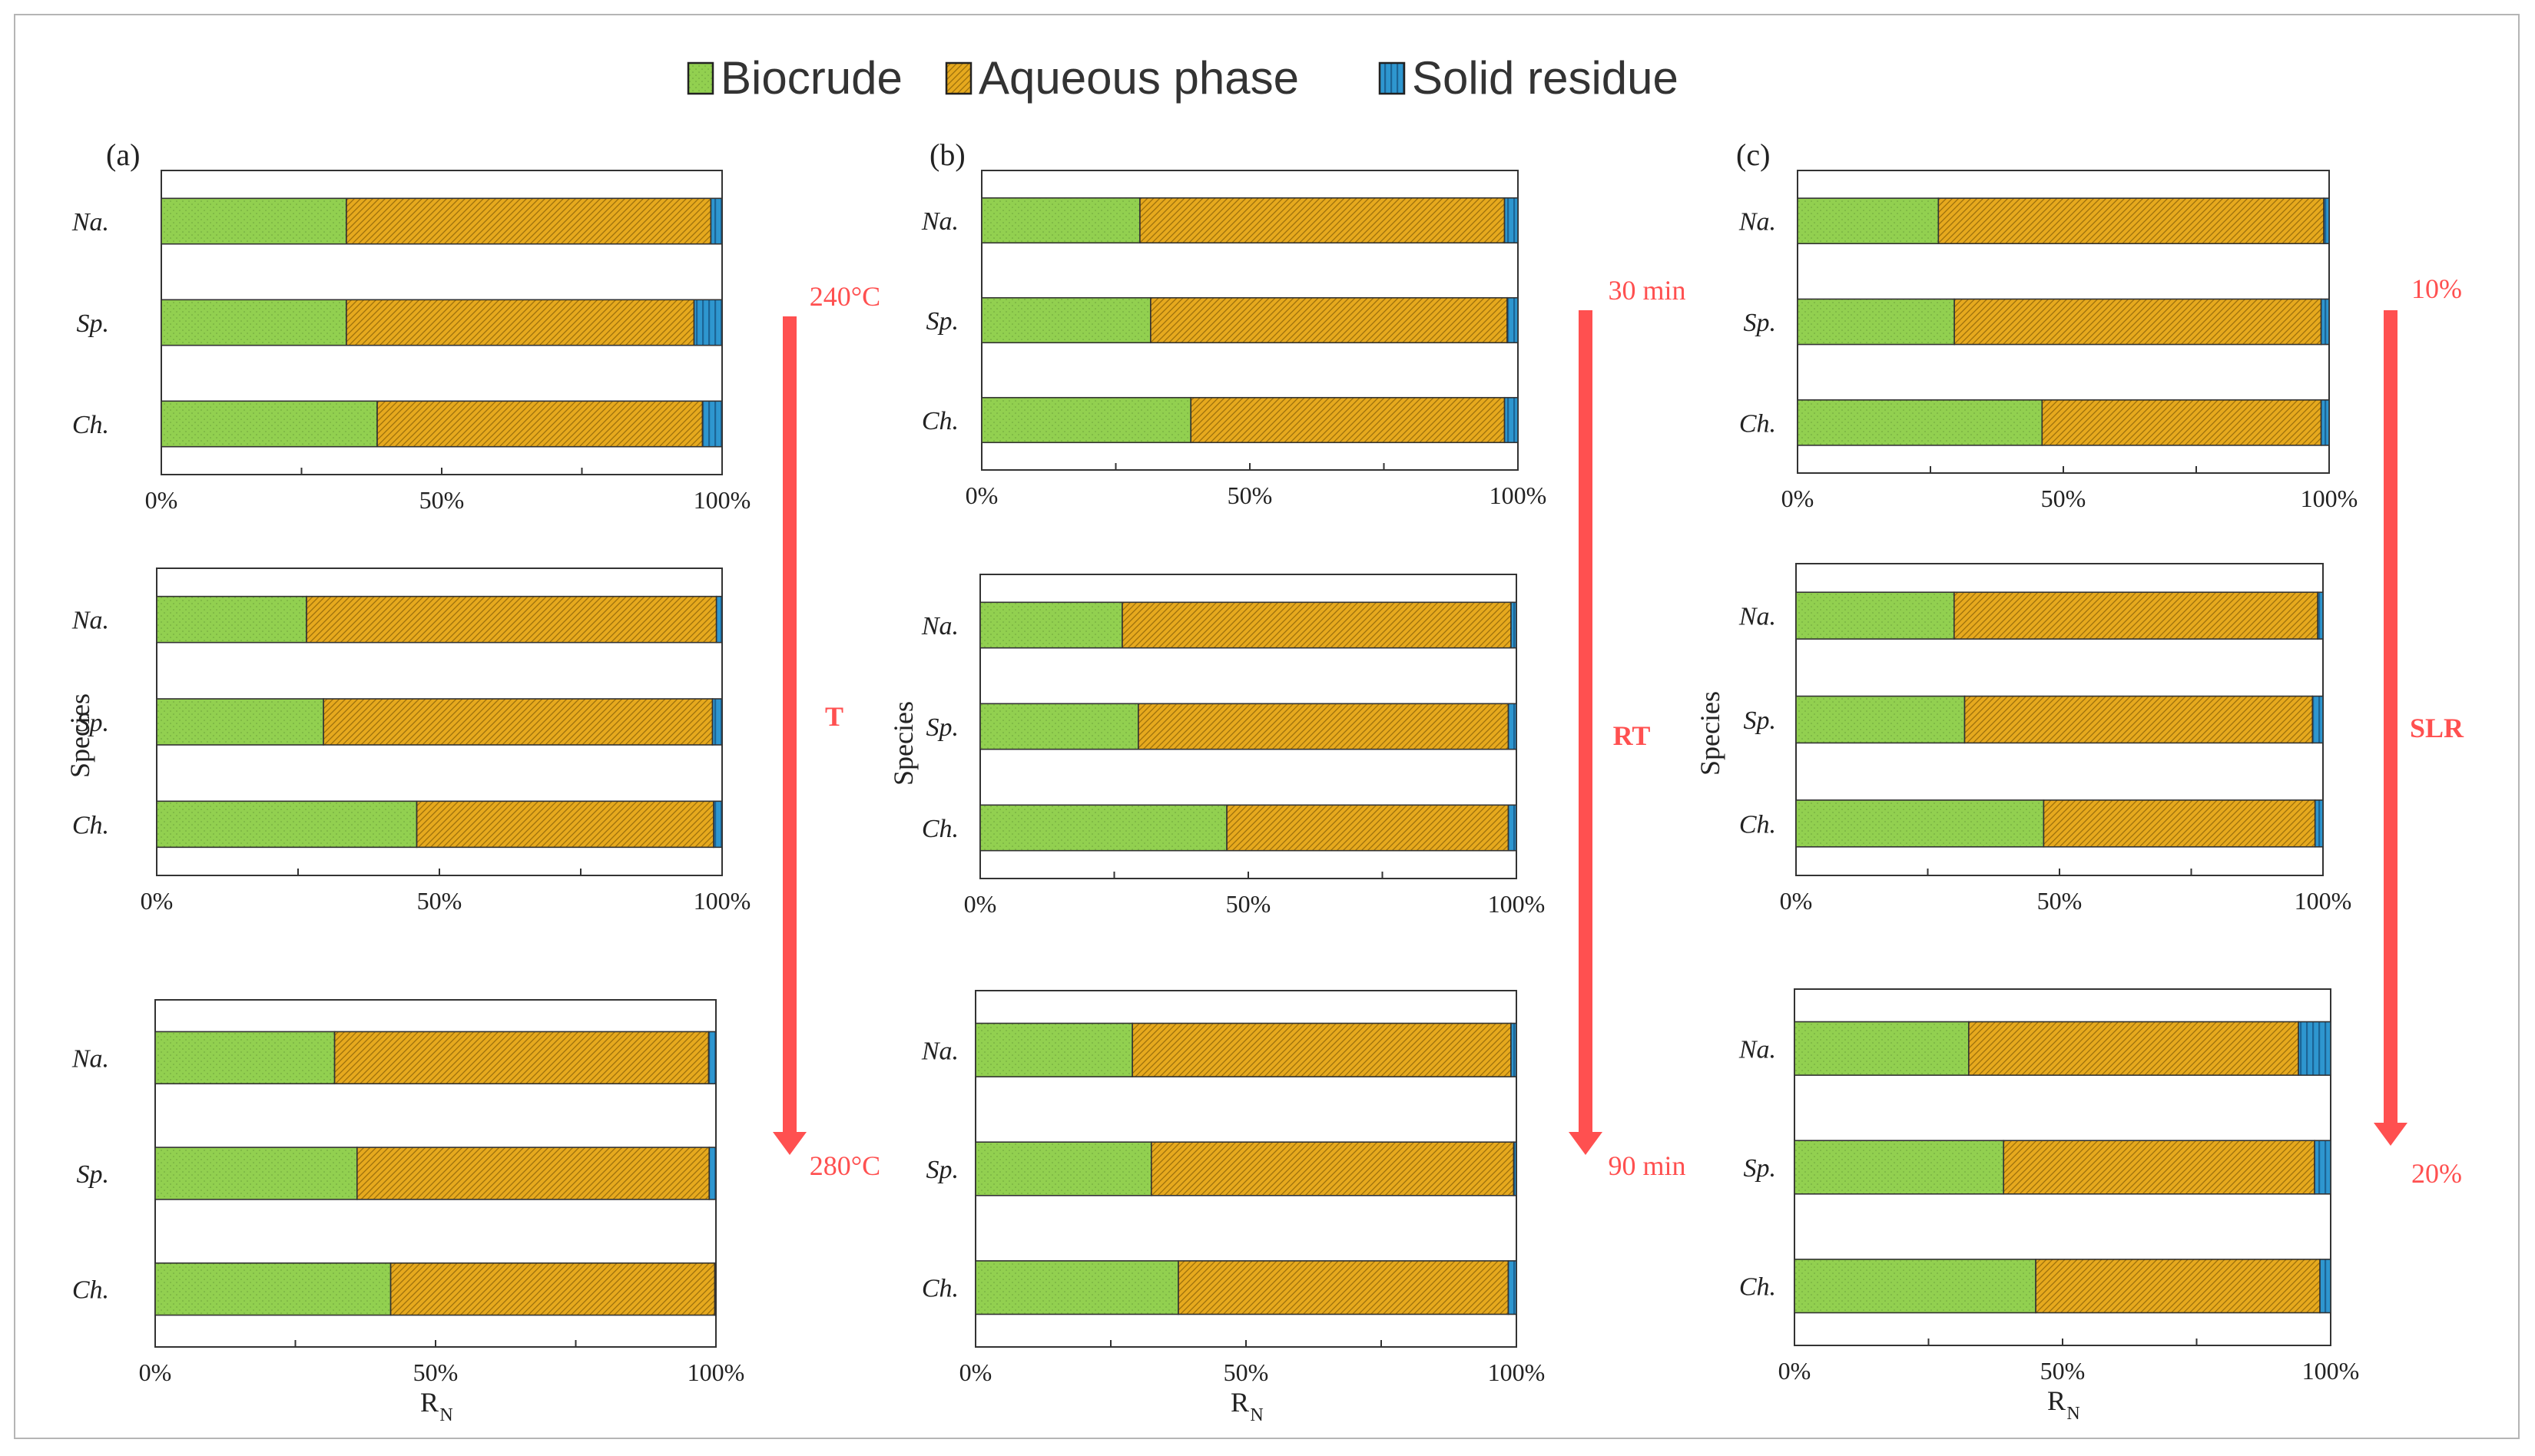  What do you see at coordinates (1392, 78) in the screenshot?
I see `legend-swatch-solid-residue` at bounding box center [1392, 78].